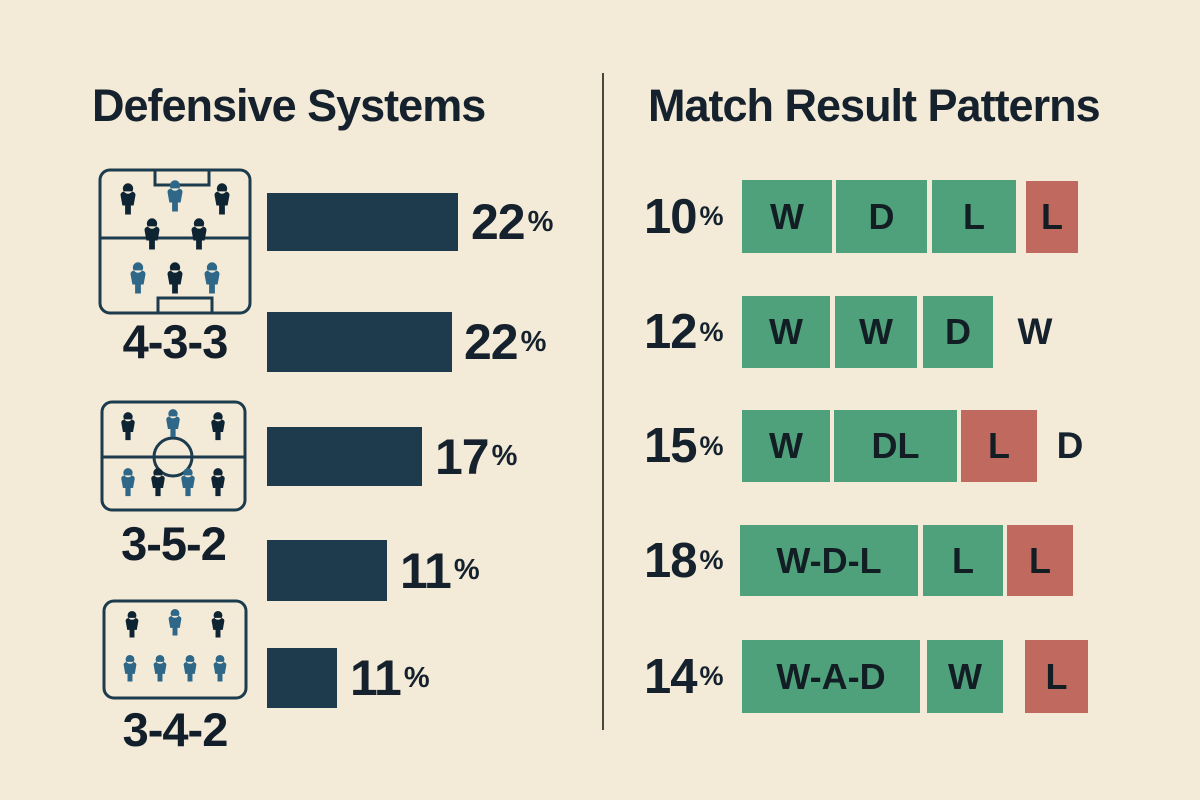 The width and height of the screenshot is (1200, 800). What do you see at coordinates (498, 222) in the screenshot?
I see `bar-1-number: 22` at bounding box center [498, 222].